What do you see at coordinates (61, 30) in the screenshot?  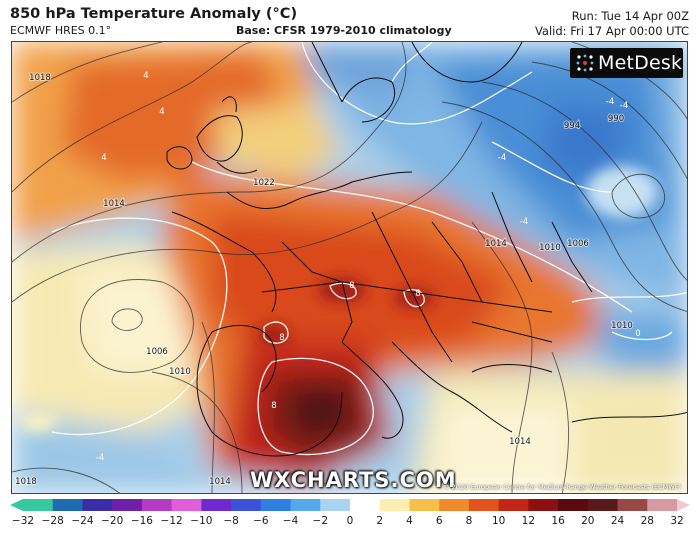 I see `model-label: ECMWF HRES 0.1°` at bounding box center [61, 30].